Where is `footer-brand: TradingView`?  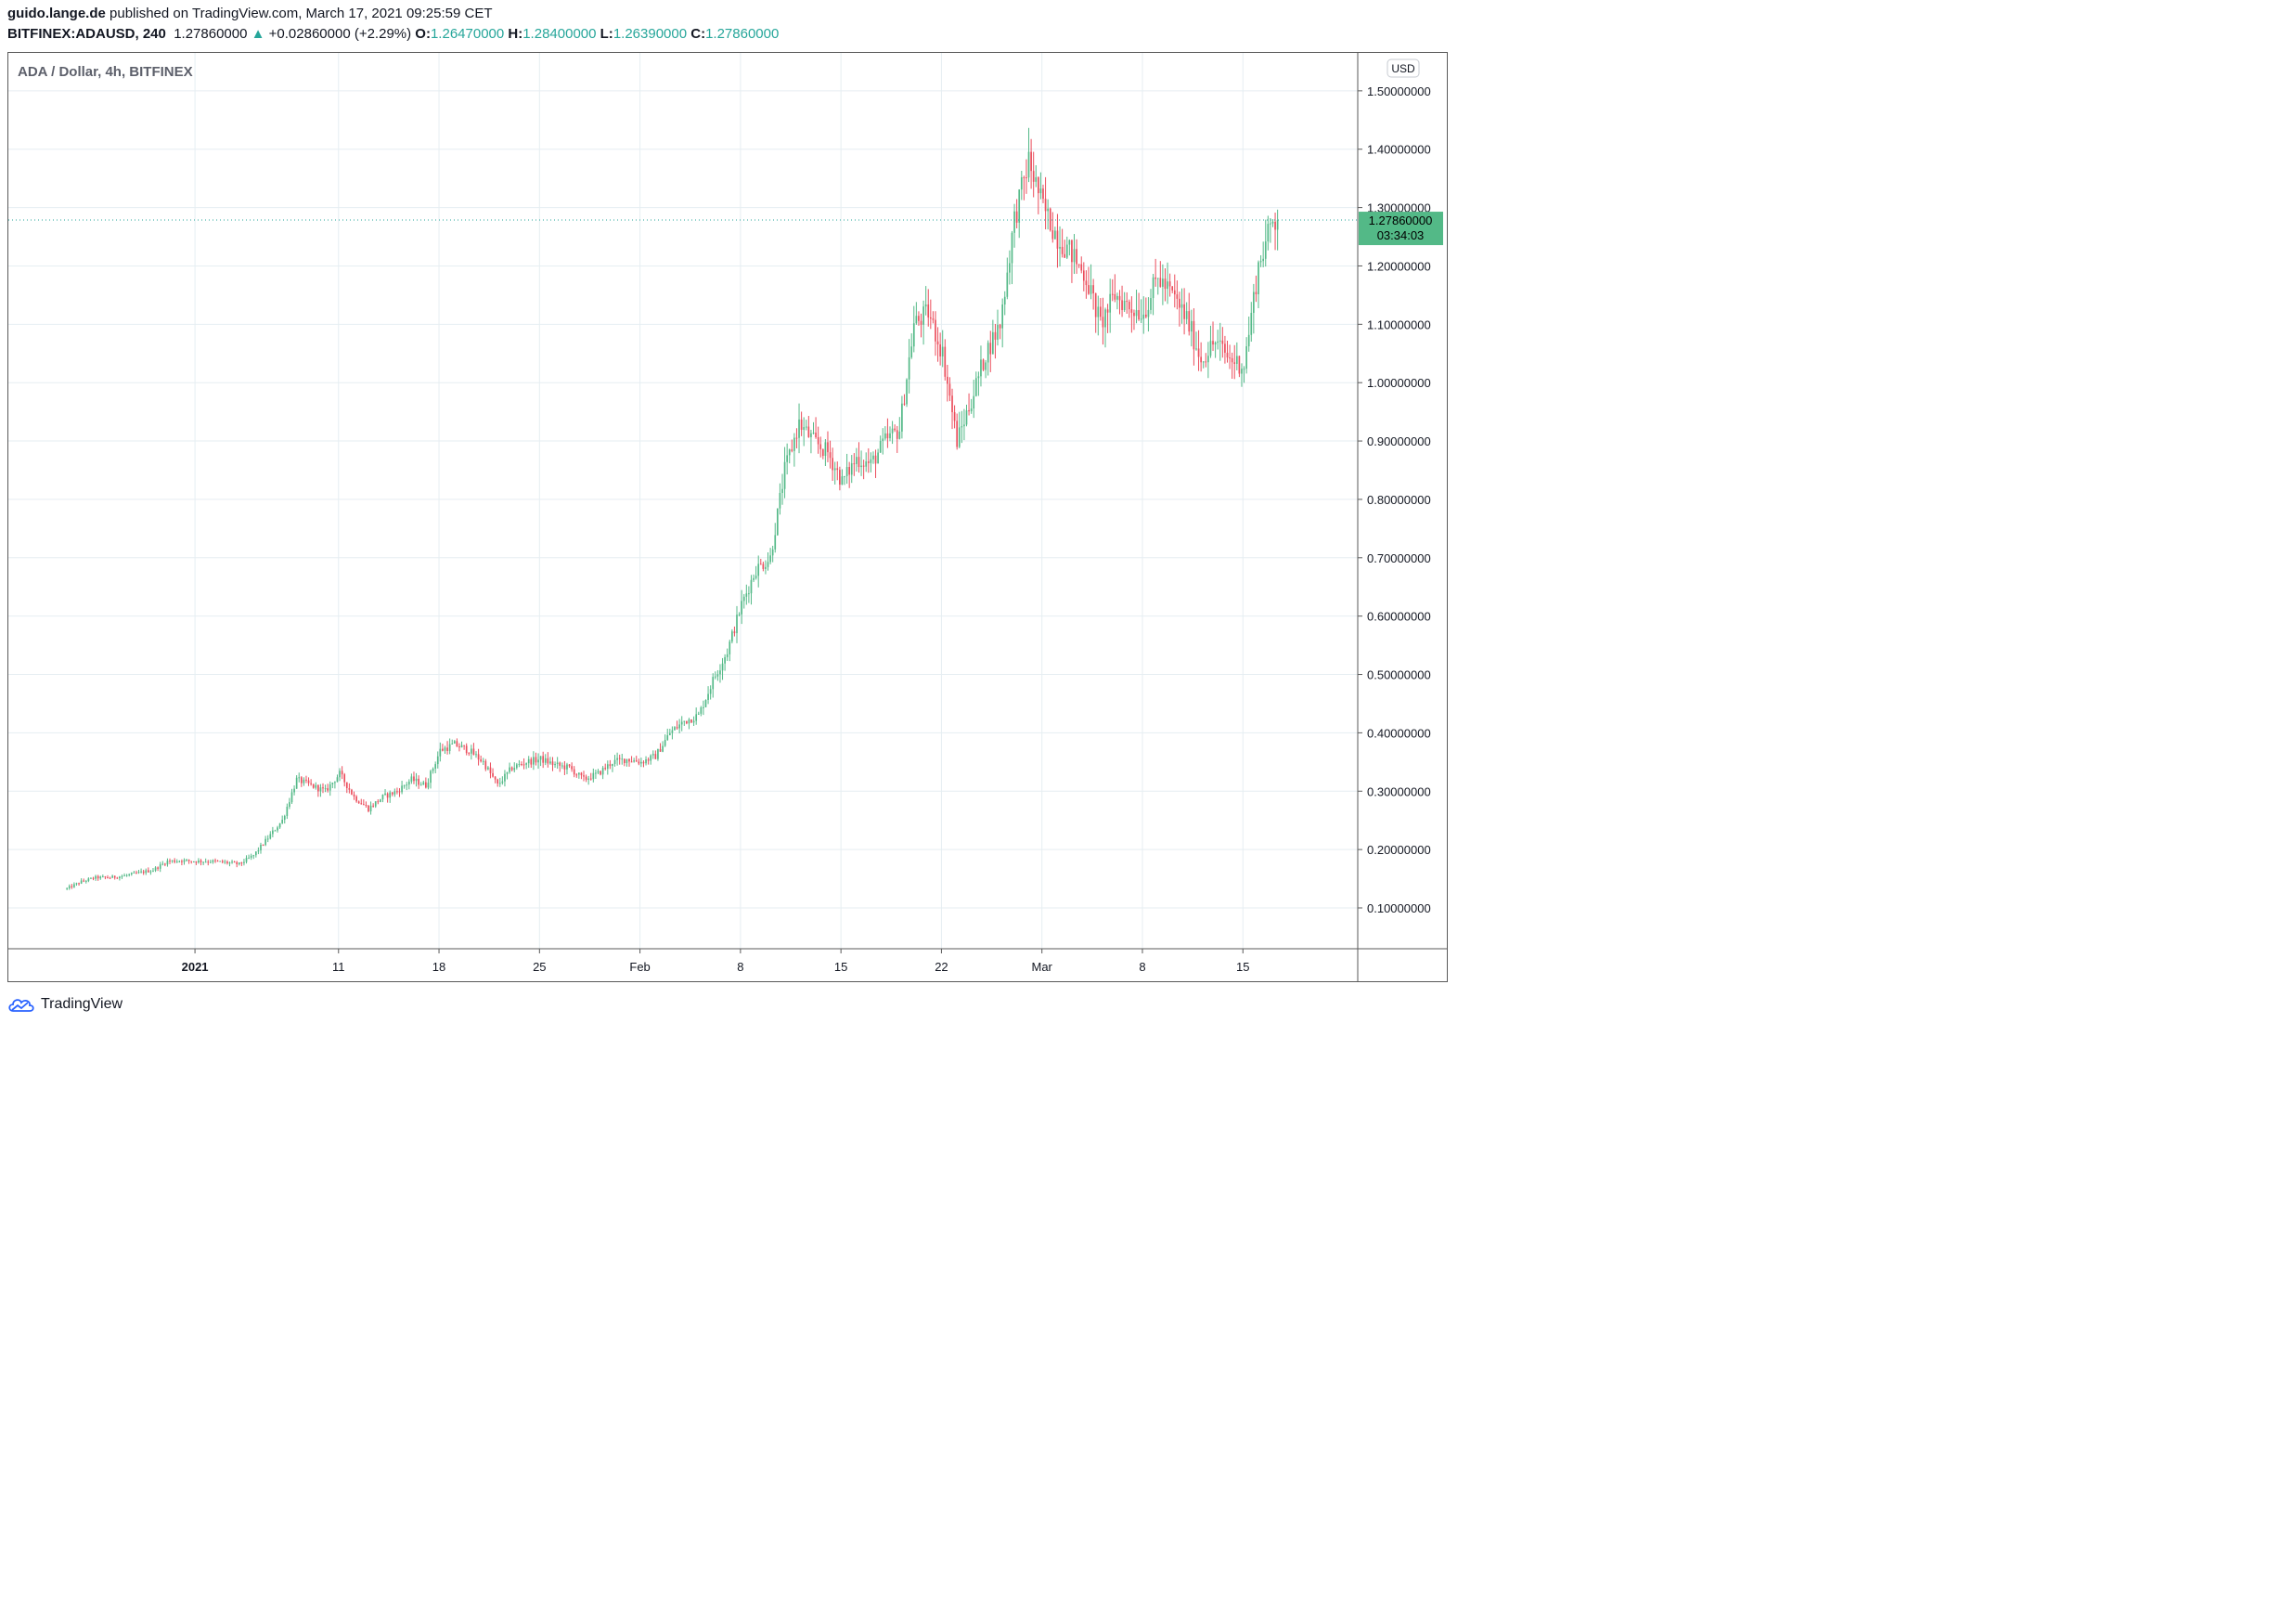 footer-brand: TradingView is located at coordinates (65, 1005).